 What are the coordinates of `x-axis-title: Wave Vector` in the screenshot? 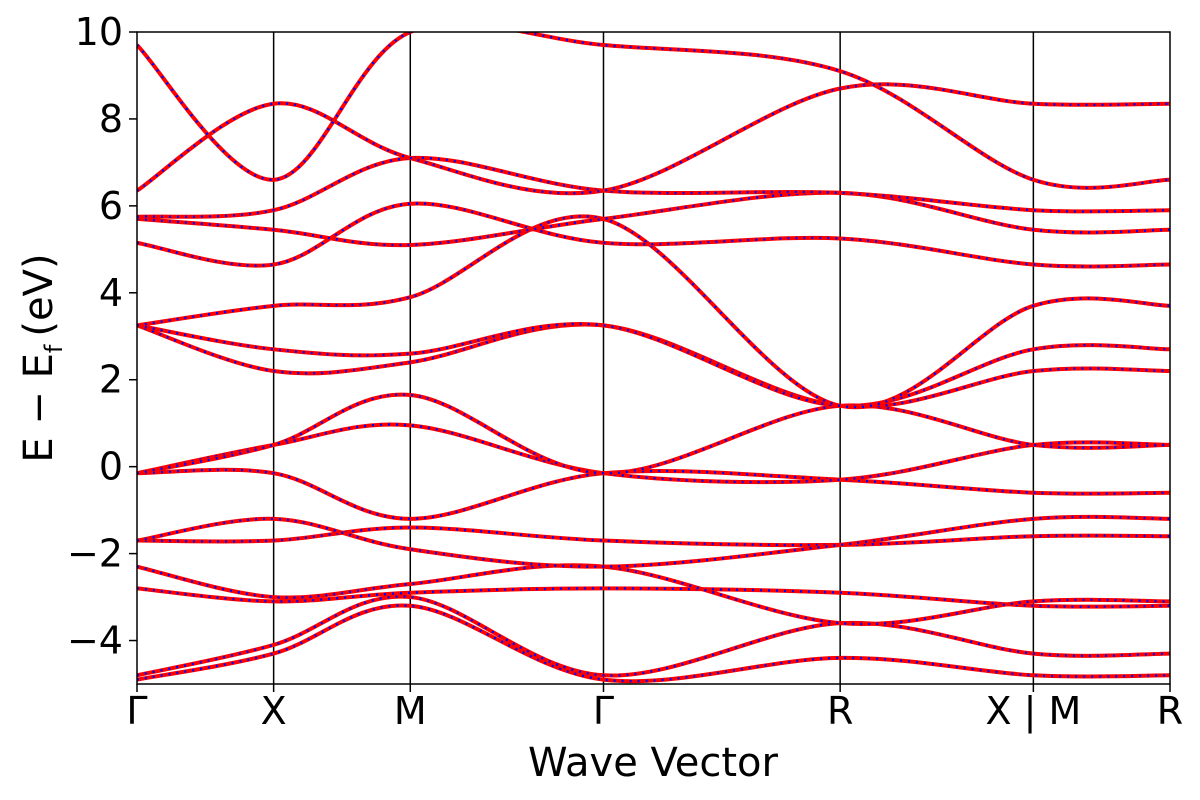 It's located at (653, 763).